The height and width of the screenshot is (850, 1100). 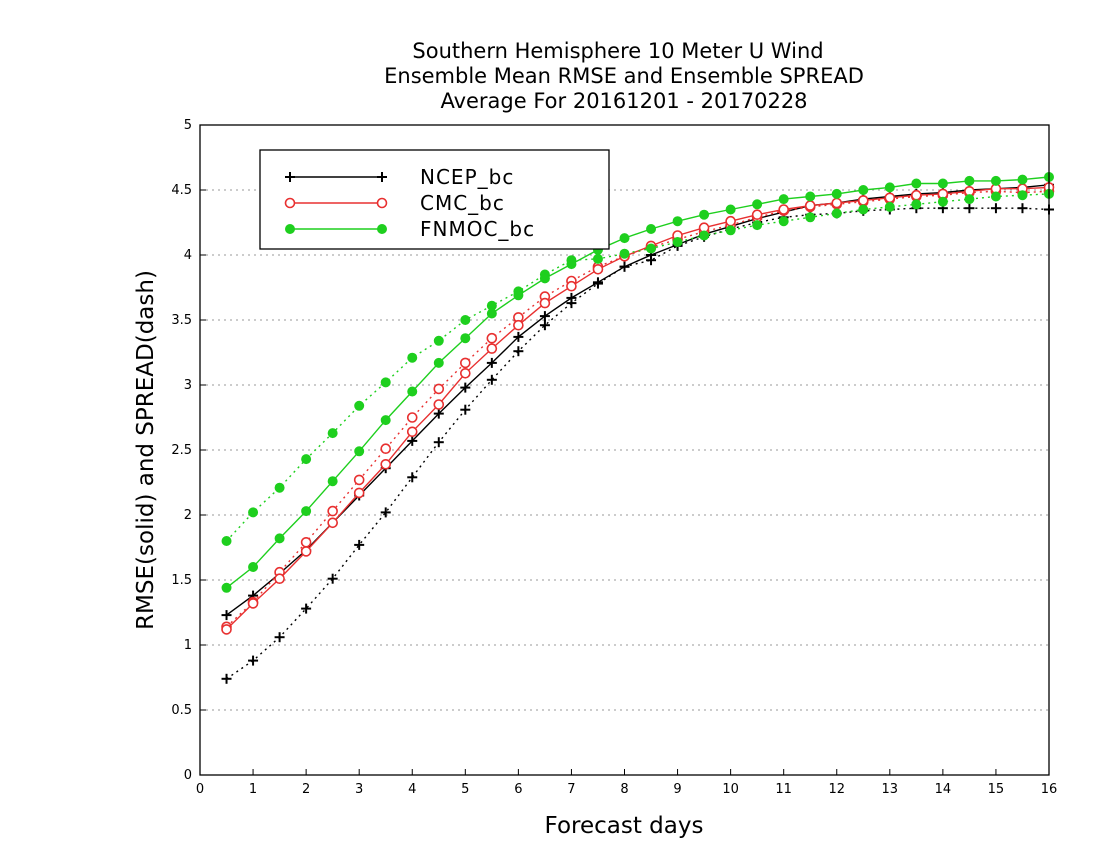 What do you see at coordinates (890, 789) in the screenshot?
I see `x-tick-label: 13` at bounding box center [890, 789].